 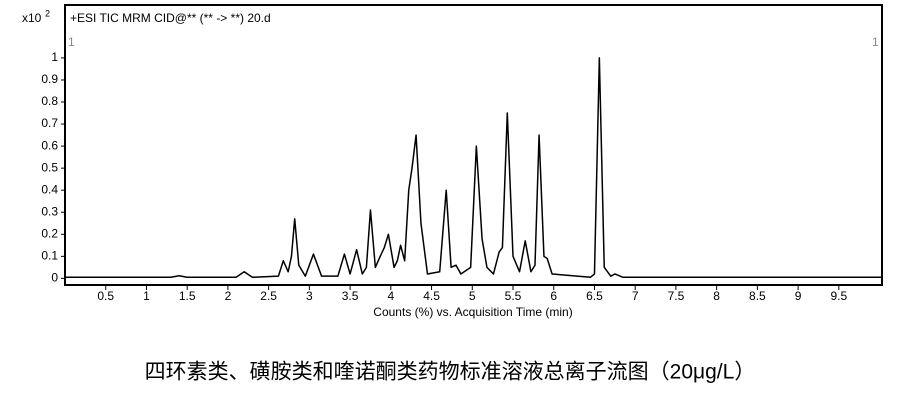 What do you see at coordinates (350, 296) in the screenshot?
I see `x-tick-label: 3.5` at bounding box center [350, 296].